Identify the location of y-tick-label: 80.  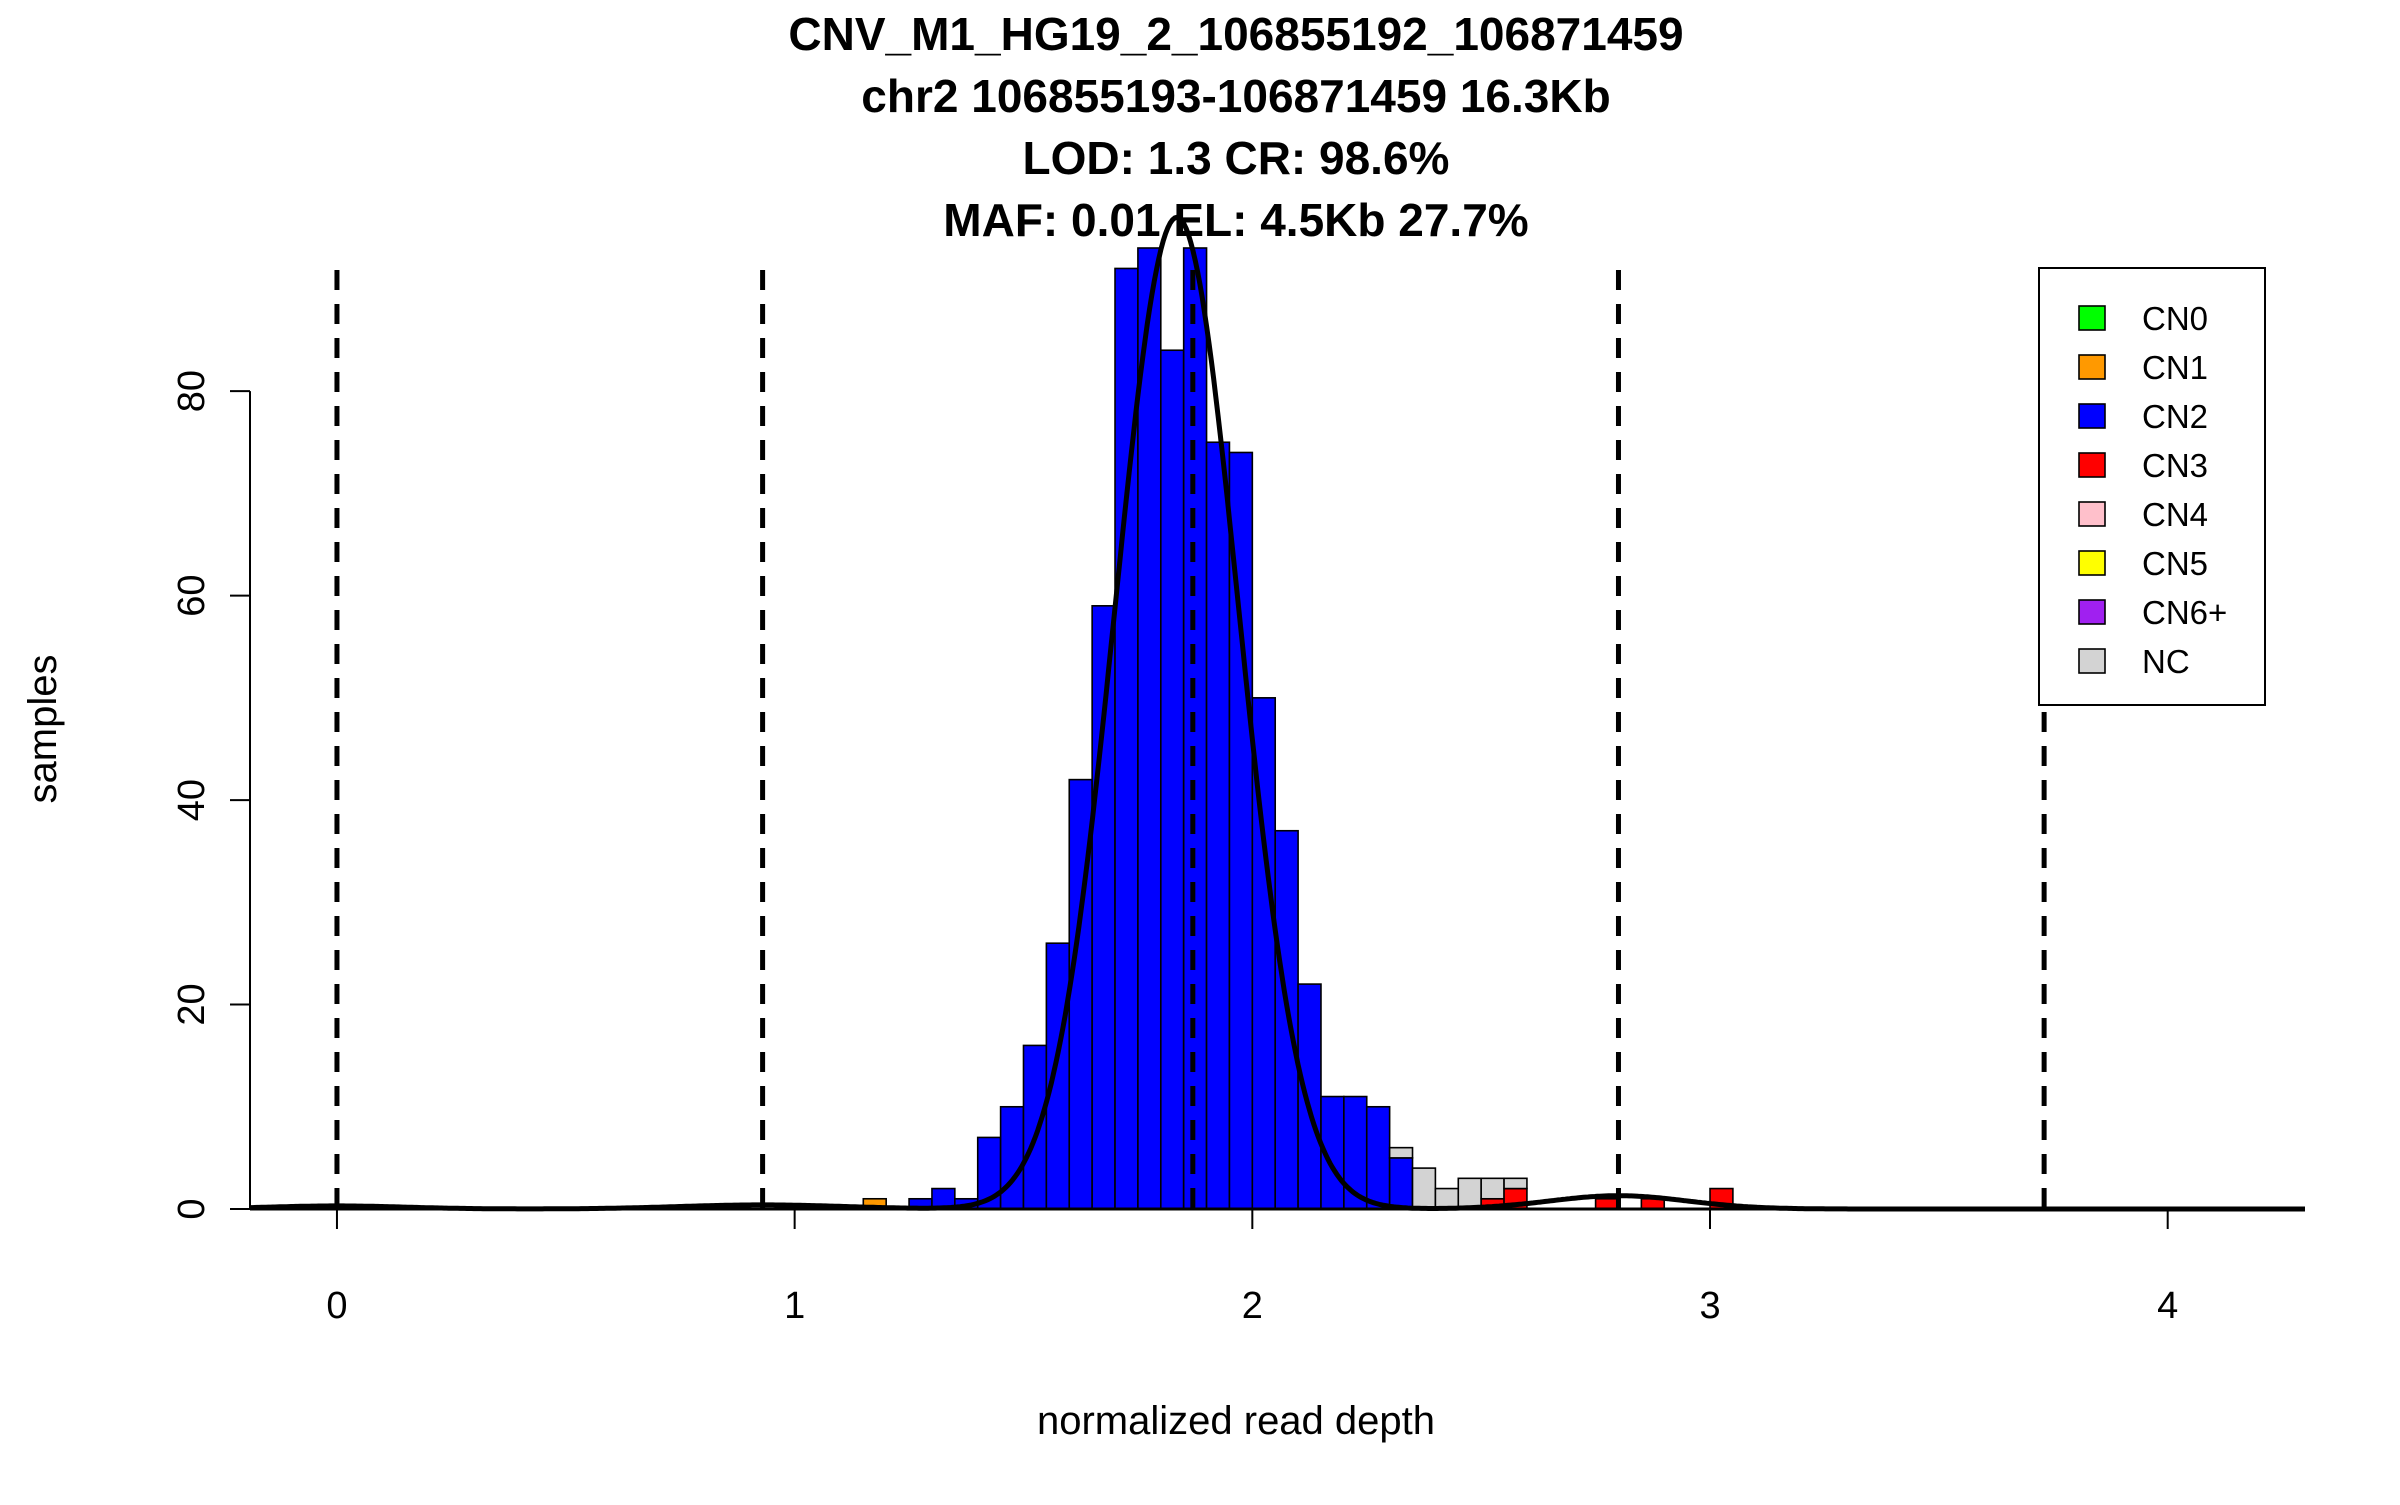
(192, 391).